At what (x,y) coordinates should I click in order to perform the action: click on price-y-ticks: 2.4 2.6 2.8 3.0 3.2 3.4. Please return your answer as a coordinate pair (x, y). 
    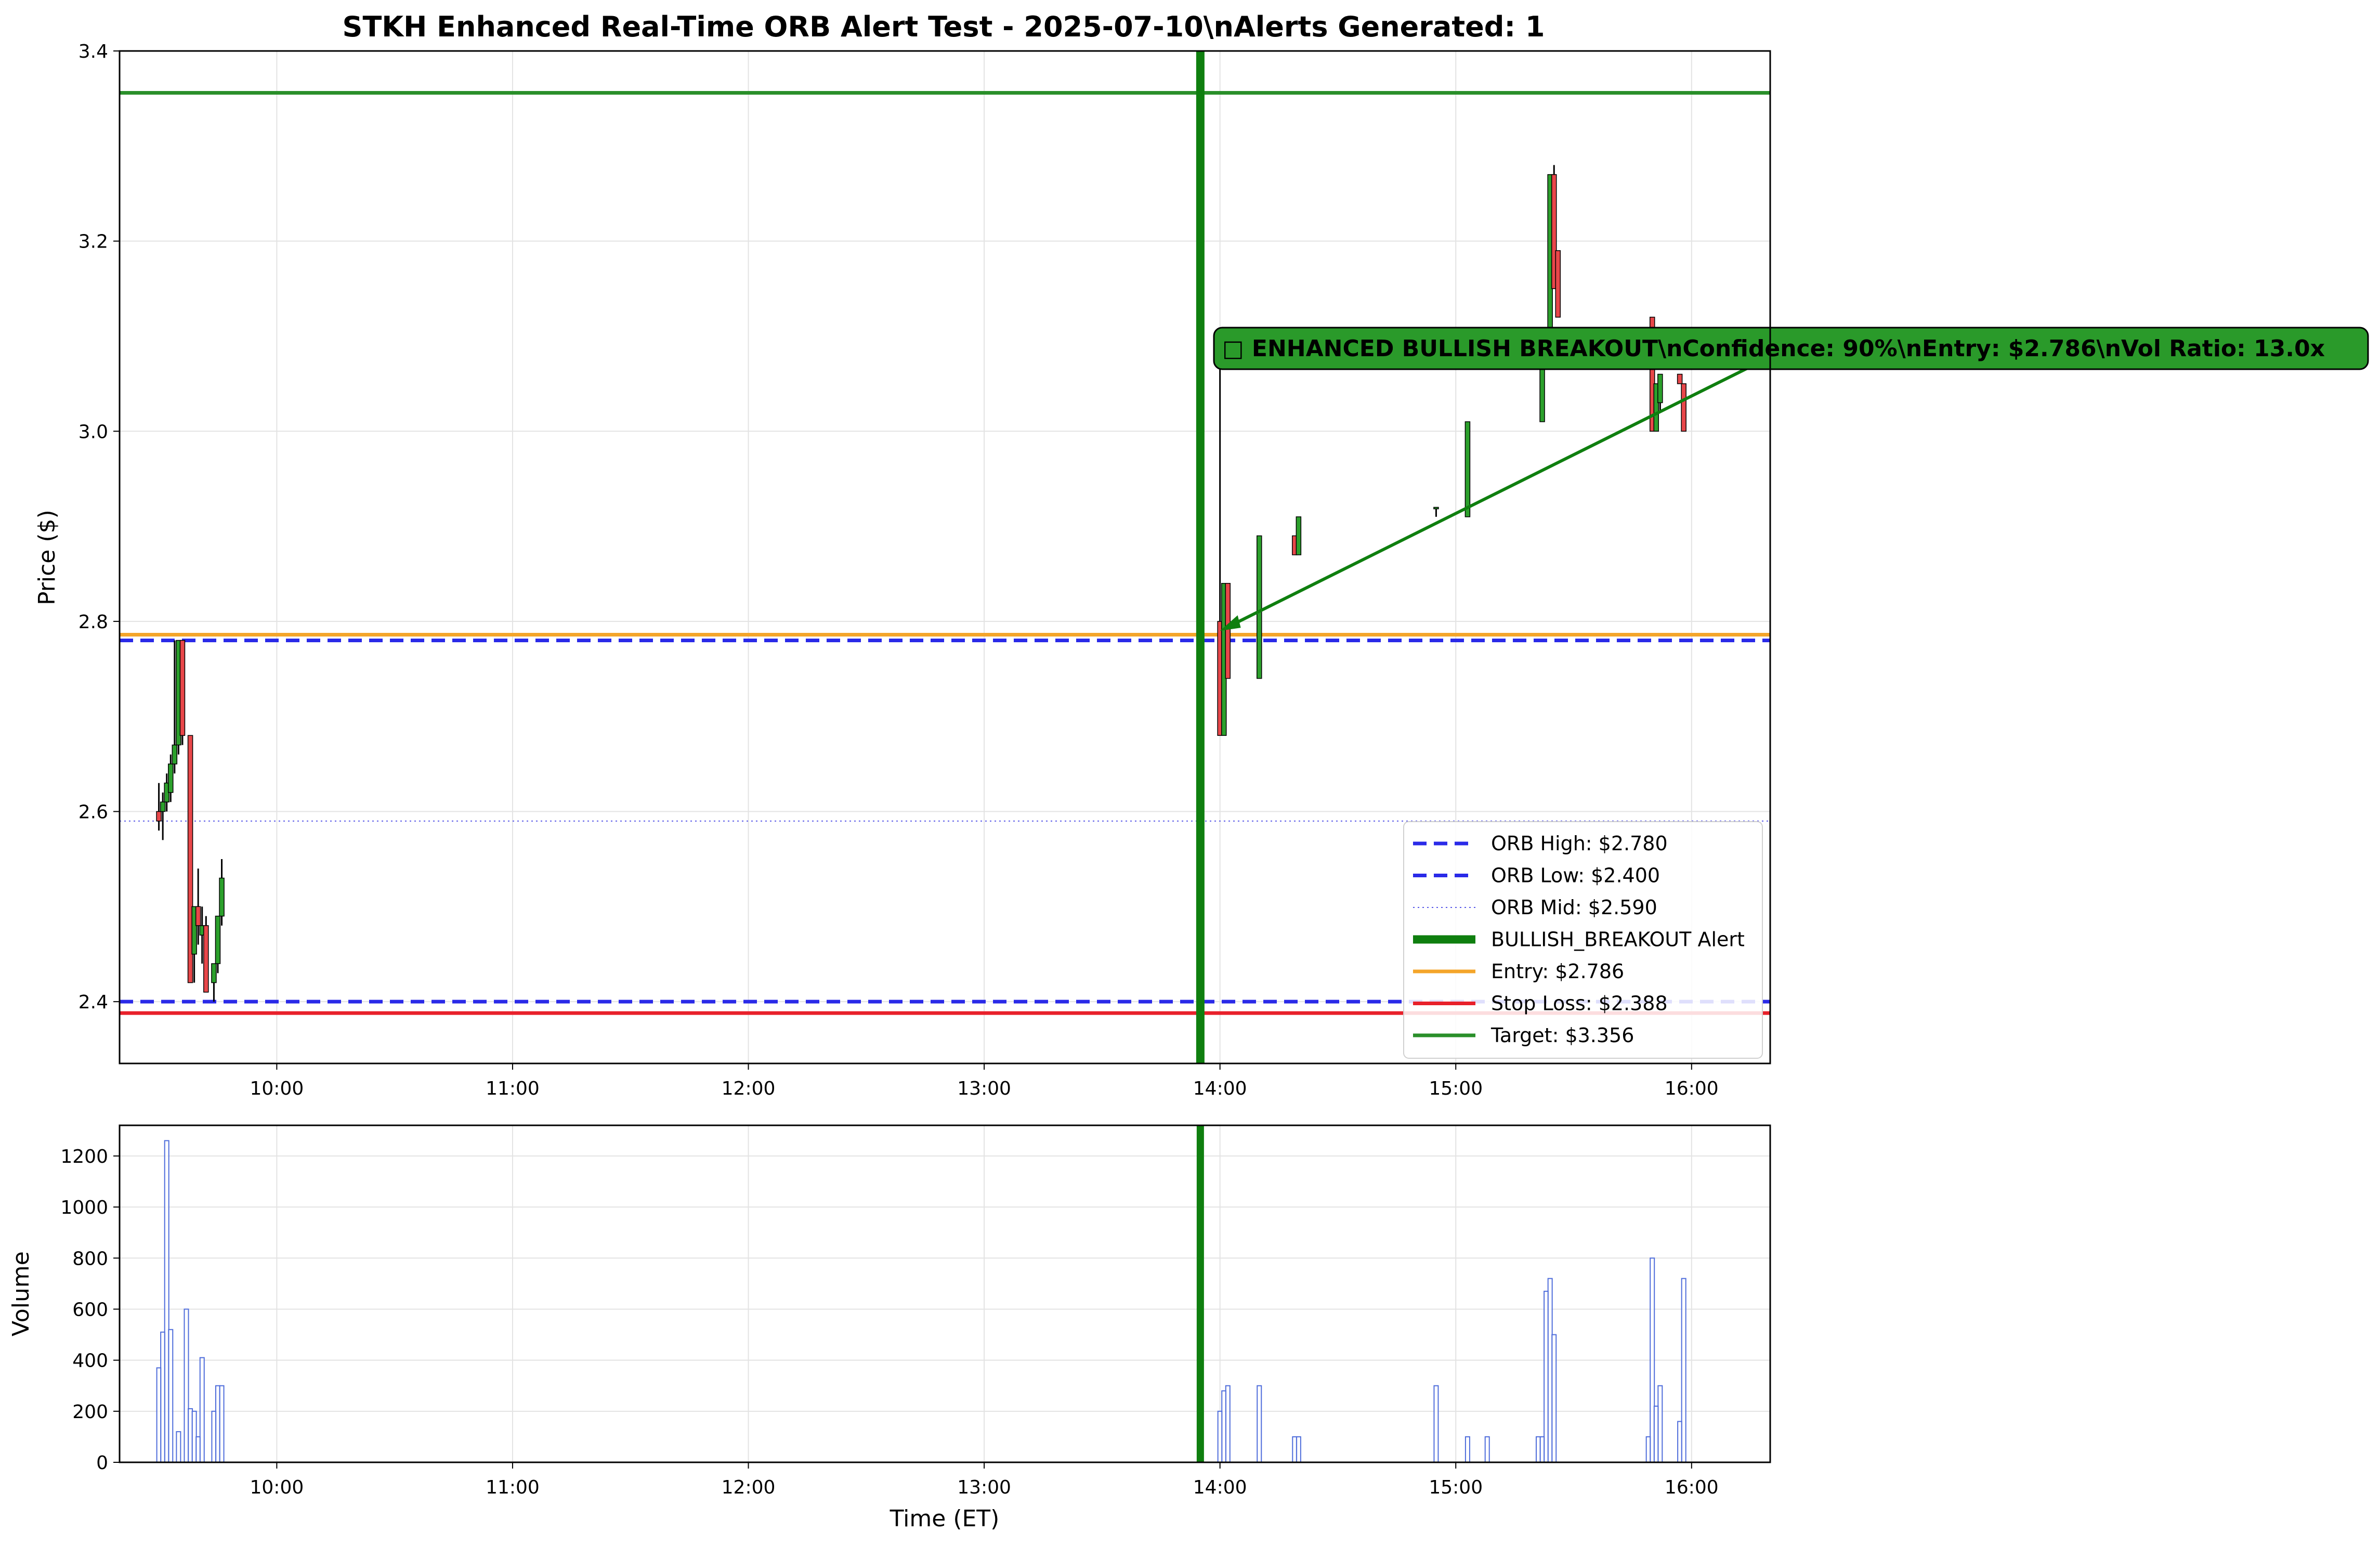
    Looking at the image, I should click on (99, 527).